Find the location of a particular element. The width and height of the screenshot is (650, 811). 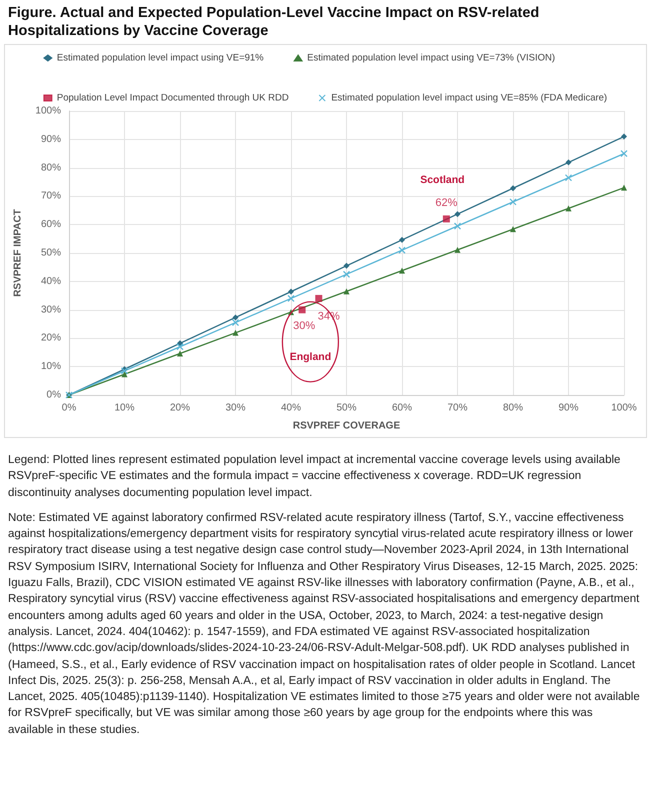

legend-label: Estimated population level impact using VE=91% is located at coordinates (160, 58).